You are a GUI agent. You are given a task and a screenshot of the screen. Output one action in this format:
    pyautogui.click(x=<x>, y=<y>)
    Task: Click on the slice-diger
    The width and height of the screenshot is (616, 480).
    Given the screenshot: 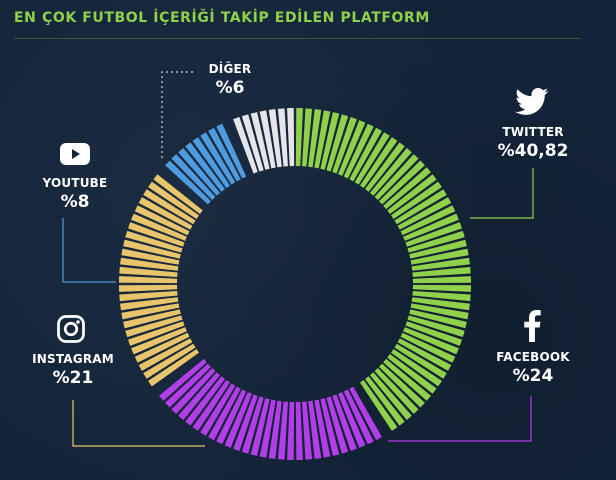 What is the action you would take?
    pyautogui.click(x=264, y=141)
    